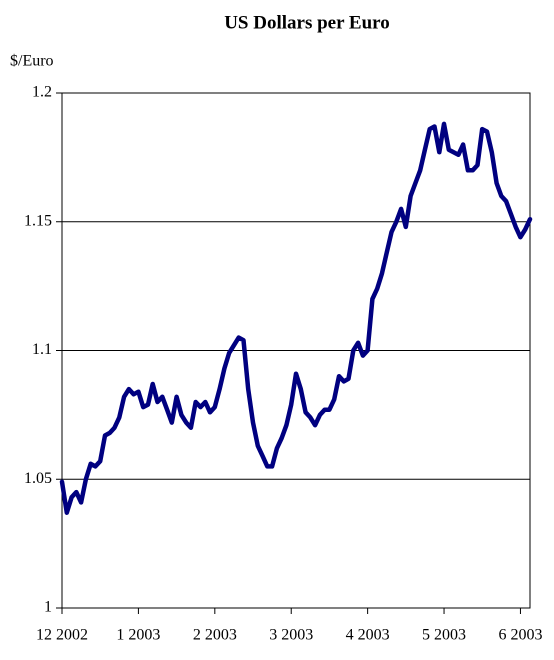 The width and height of the screenshot is (554, 660). Describe the element at coordinates (38, 478) in the screenshot. I see `y-tick-label: 1.05` at that location.